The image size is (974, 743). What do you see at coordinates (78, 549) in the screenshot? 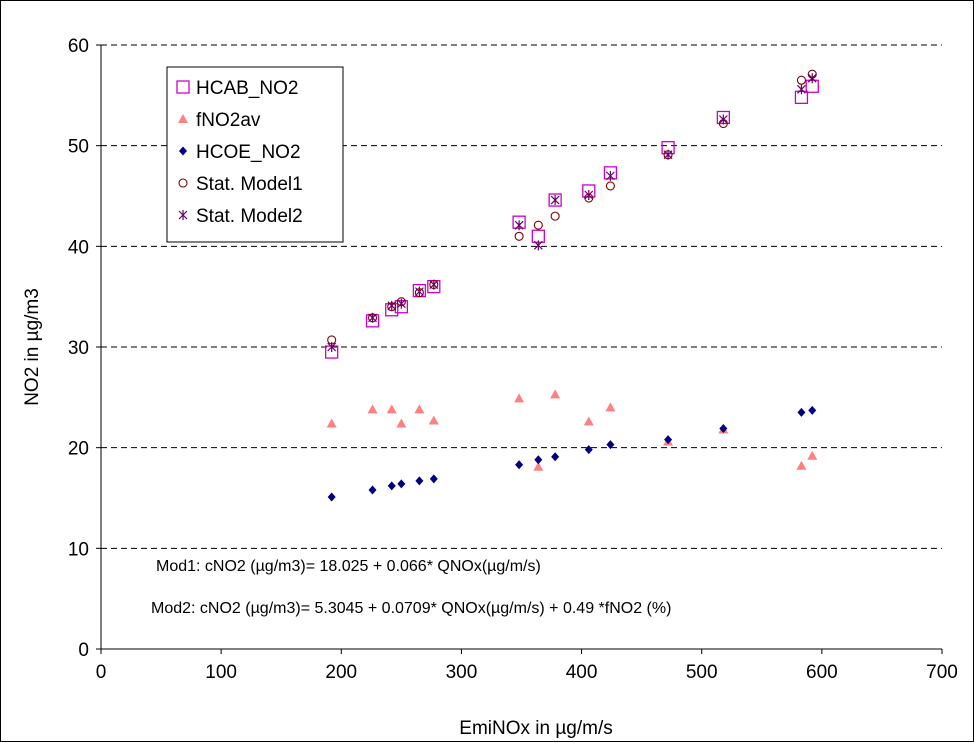
I see `y-tick-label-10: 10` at bounding box center [78, 549].